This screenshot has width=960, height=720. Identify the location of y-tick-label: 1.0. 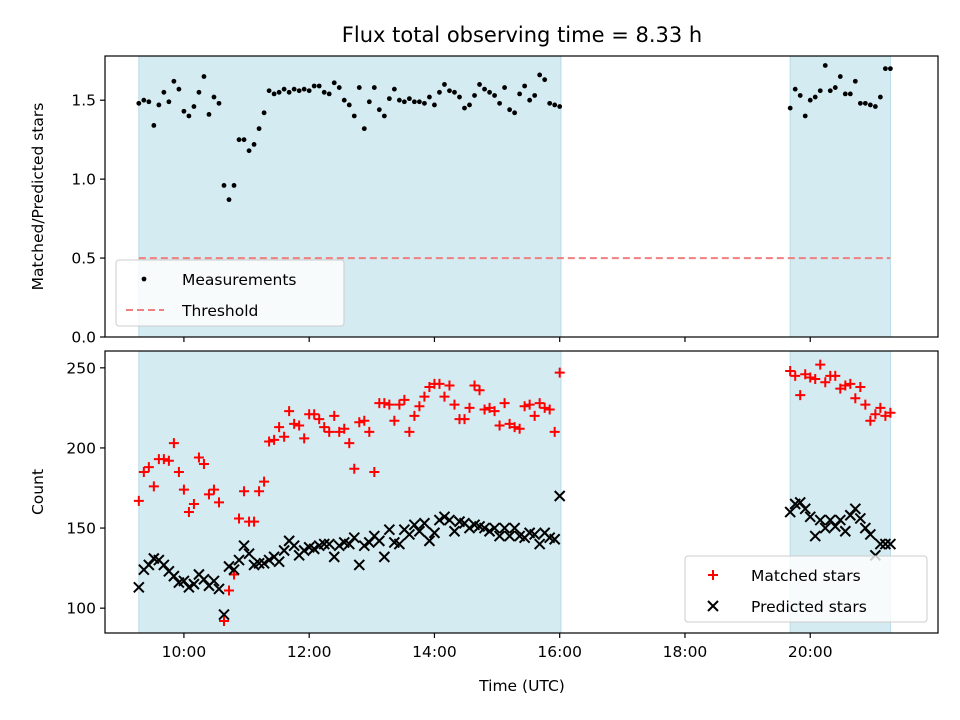
(83, 180).